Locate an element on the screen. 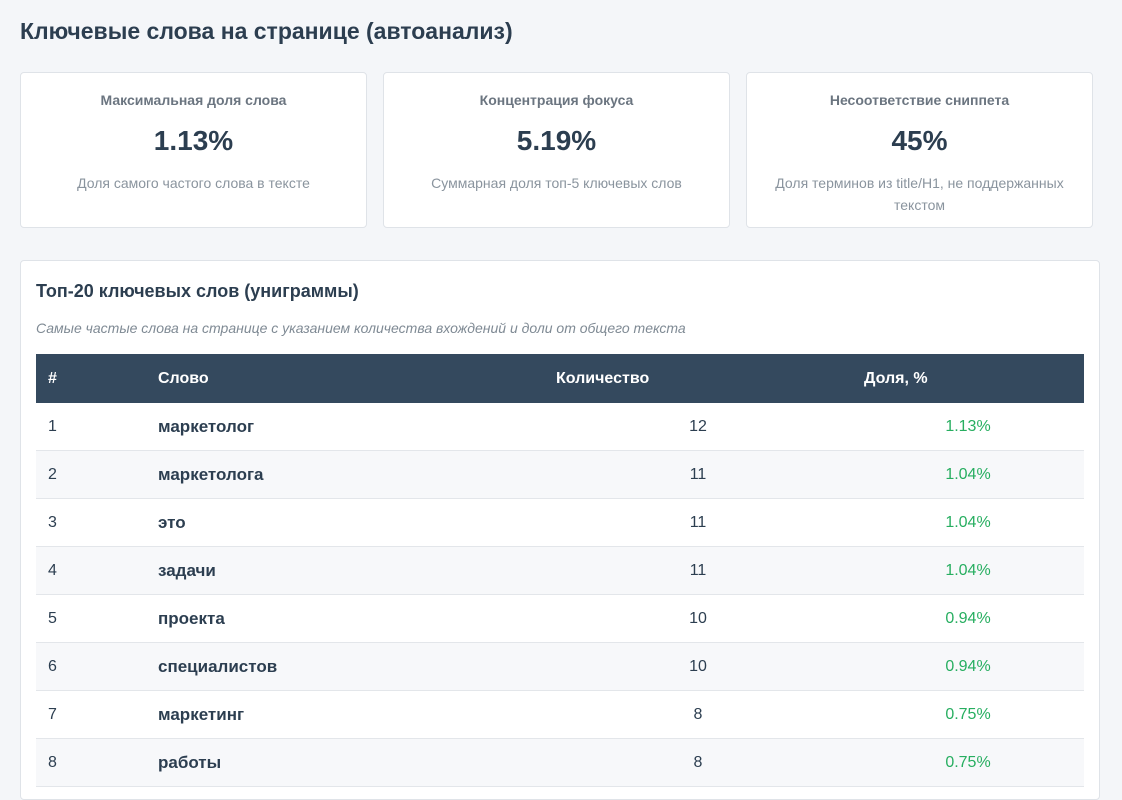 This screenshot has height=800, width=1122. metric-value: 5.19% is located at coordinates (556, 140).